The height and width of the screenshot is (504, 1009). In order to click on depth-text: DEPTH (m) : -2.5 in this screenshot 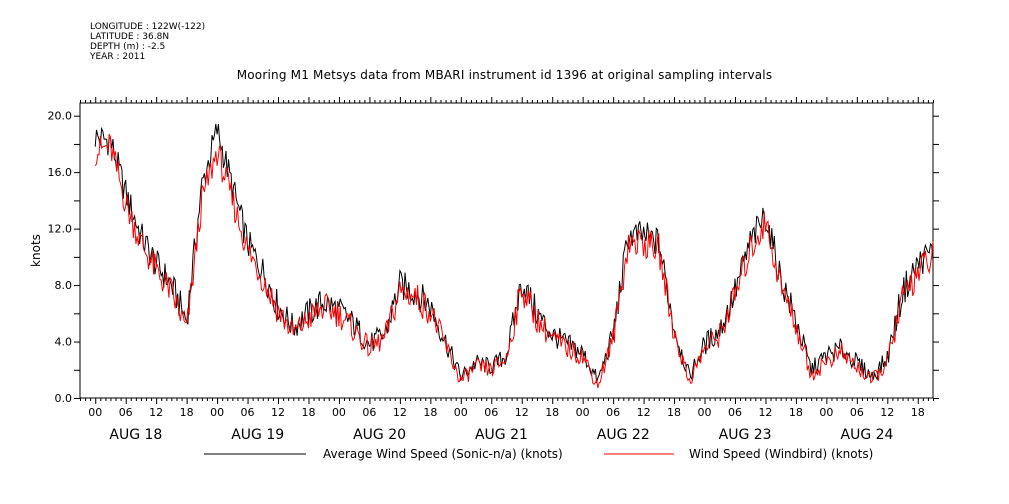, I will do `click(128, 47)`.